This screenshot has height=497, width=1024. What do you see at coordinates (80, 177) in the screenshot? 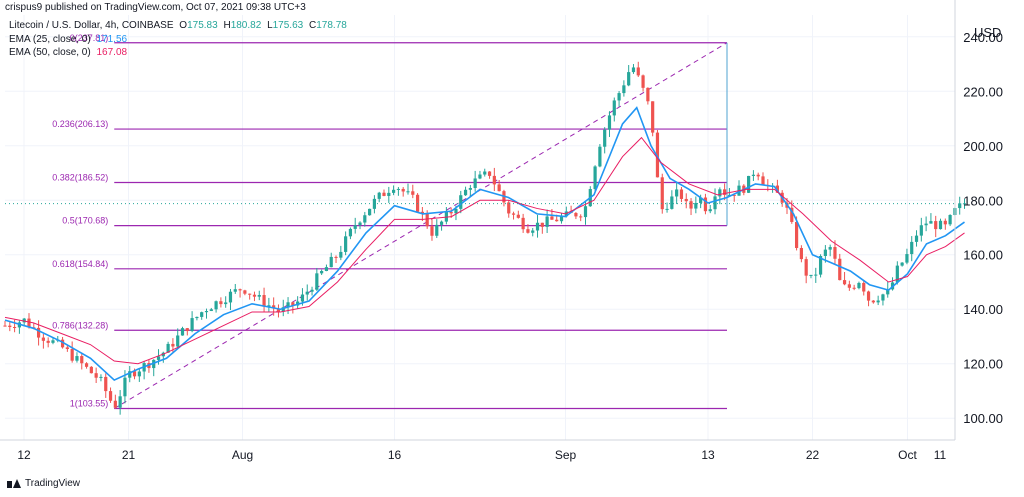
I see `fib-level-label: 0.382(186.52)` at bounding box center [80, 177].